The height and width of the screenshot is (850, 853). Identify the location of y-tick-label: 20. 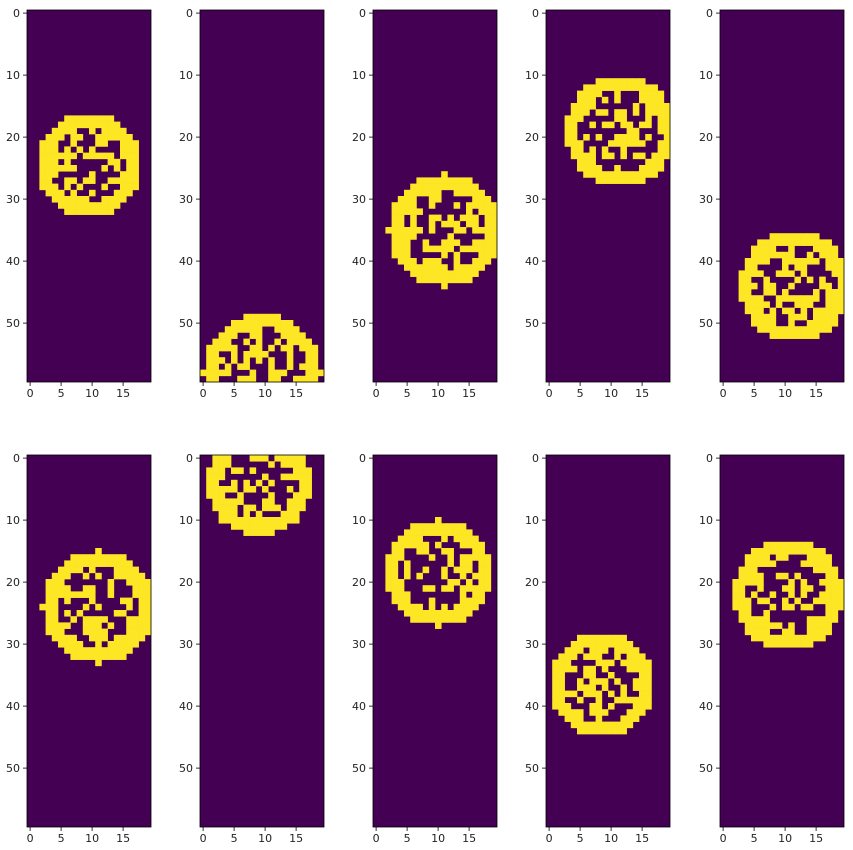
(186, 137).